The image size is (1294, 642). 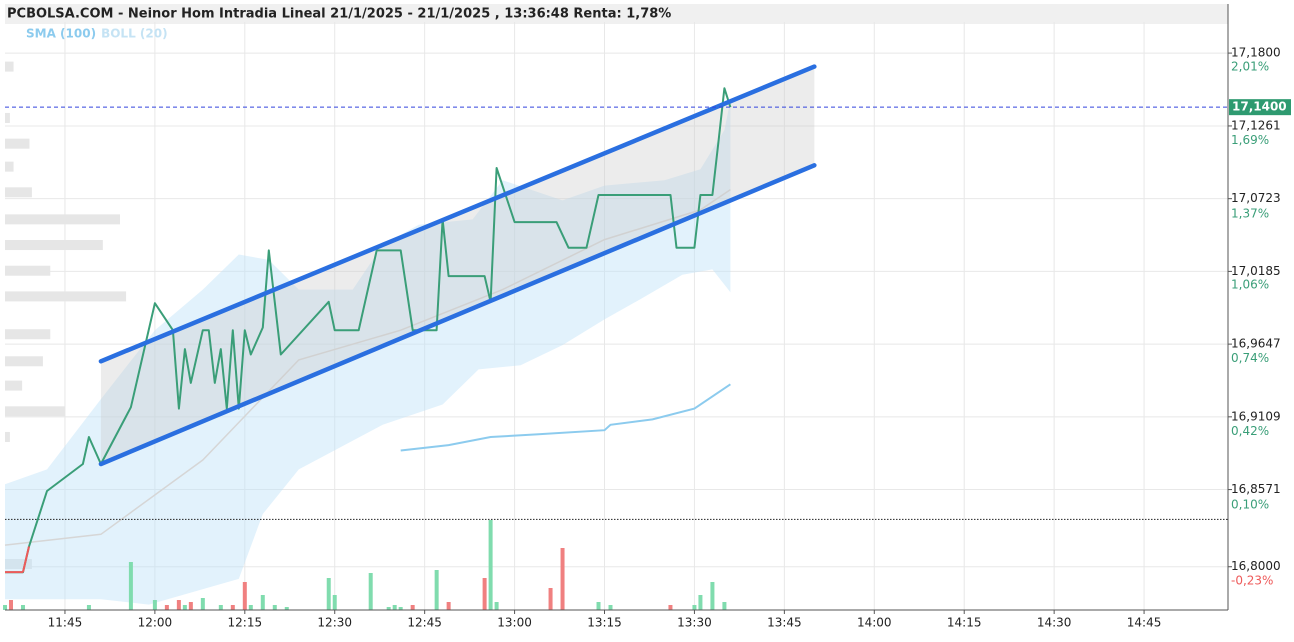 What do you see at coordinates (1256, 416) in the screenshot?
I see `y-tick-label: 16,9109` at bounding box center [1256, 416].